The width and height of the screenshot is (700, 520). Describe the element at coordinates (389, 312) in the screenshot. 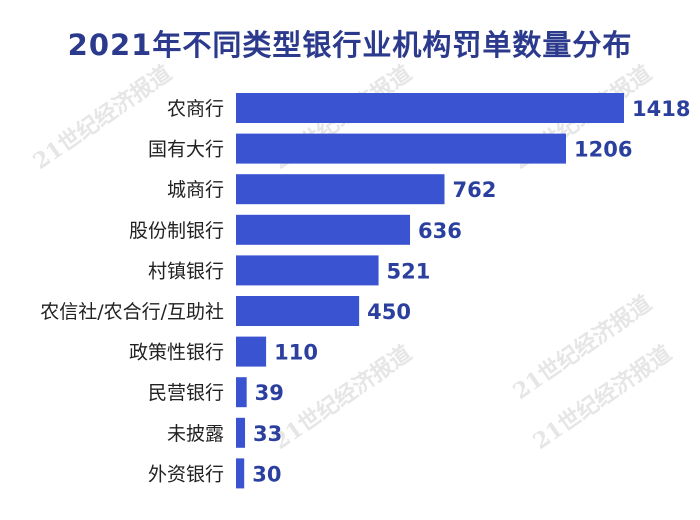

I see `value-label-5: 450` at that location.